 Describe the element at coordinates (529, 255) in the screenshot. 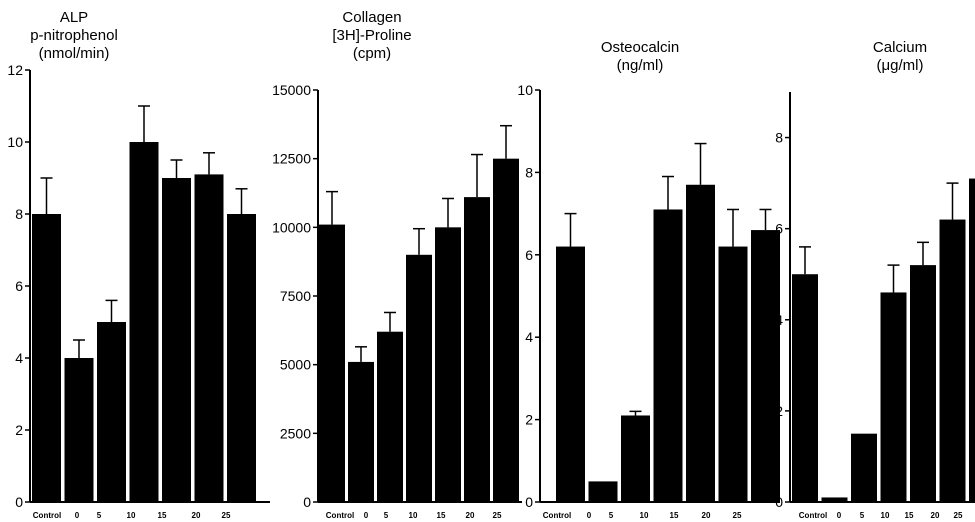

I see `osteocalcin-y-tick-label-3: 6` at that location.